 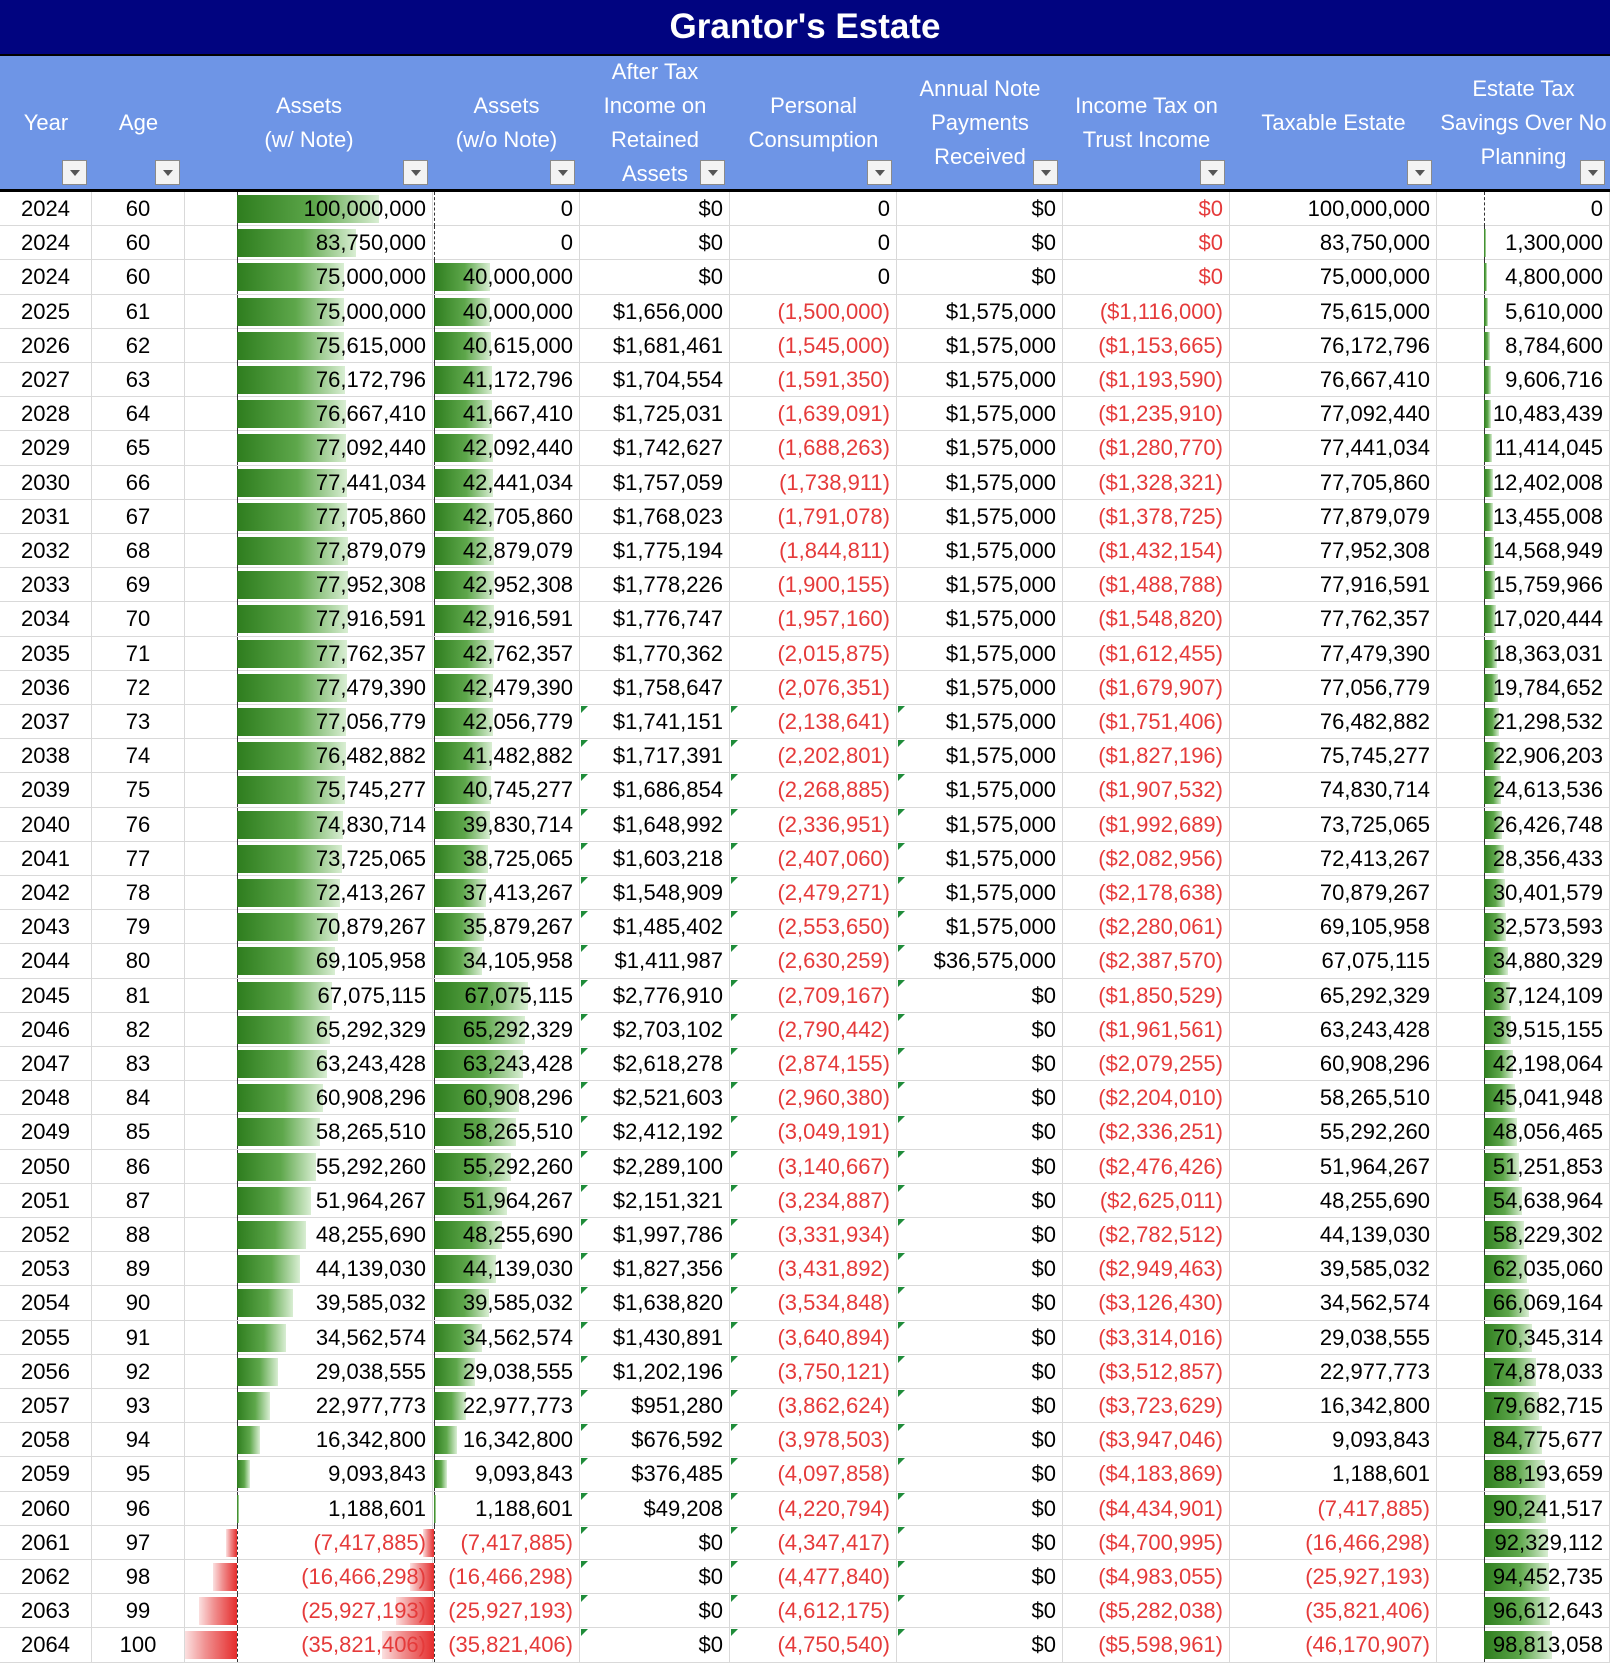 What do you see at coordinates (813, 1235) in the screenshot?
I see `cell-personal-consumption: (3,331,934)` at bounding box center [813, 1235].